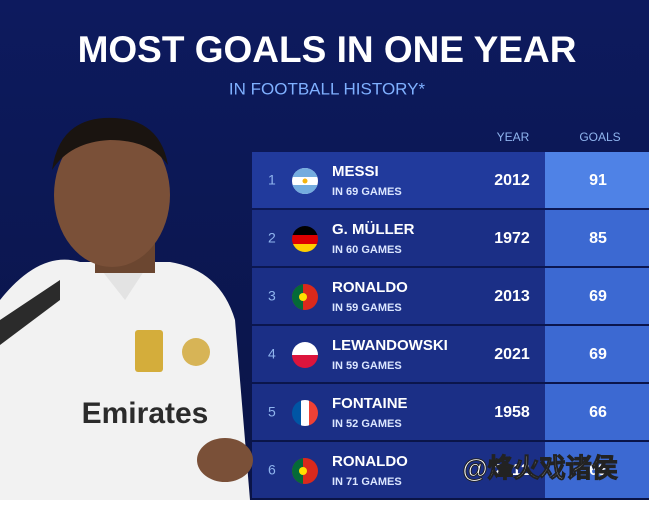  Describe the element at coordinates (367, 250) in the screenshot. I see `games: IN 60 GAMES` at that location.